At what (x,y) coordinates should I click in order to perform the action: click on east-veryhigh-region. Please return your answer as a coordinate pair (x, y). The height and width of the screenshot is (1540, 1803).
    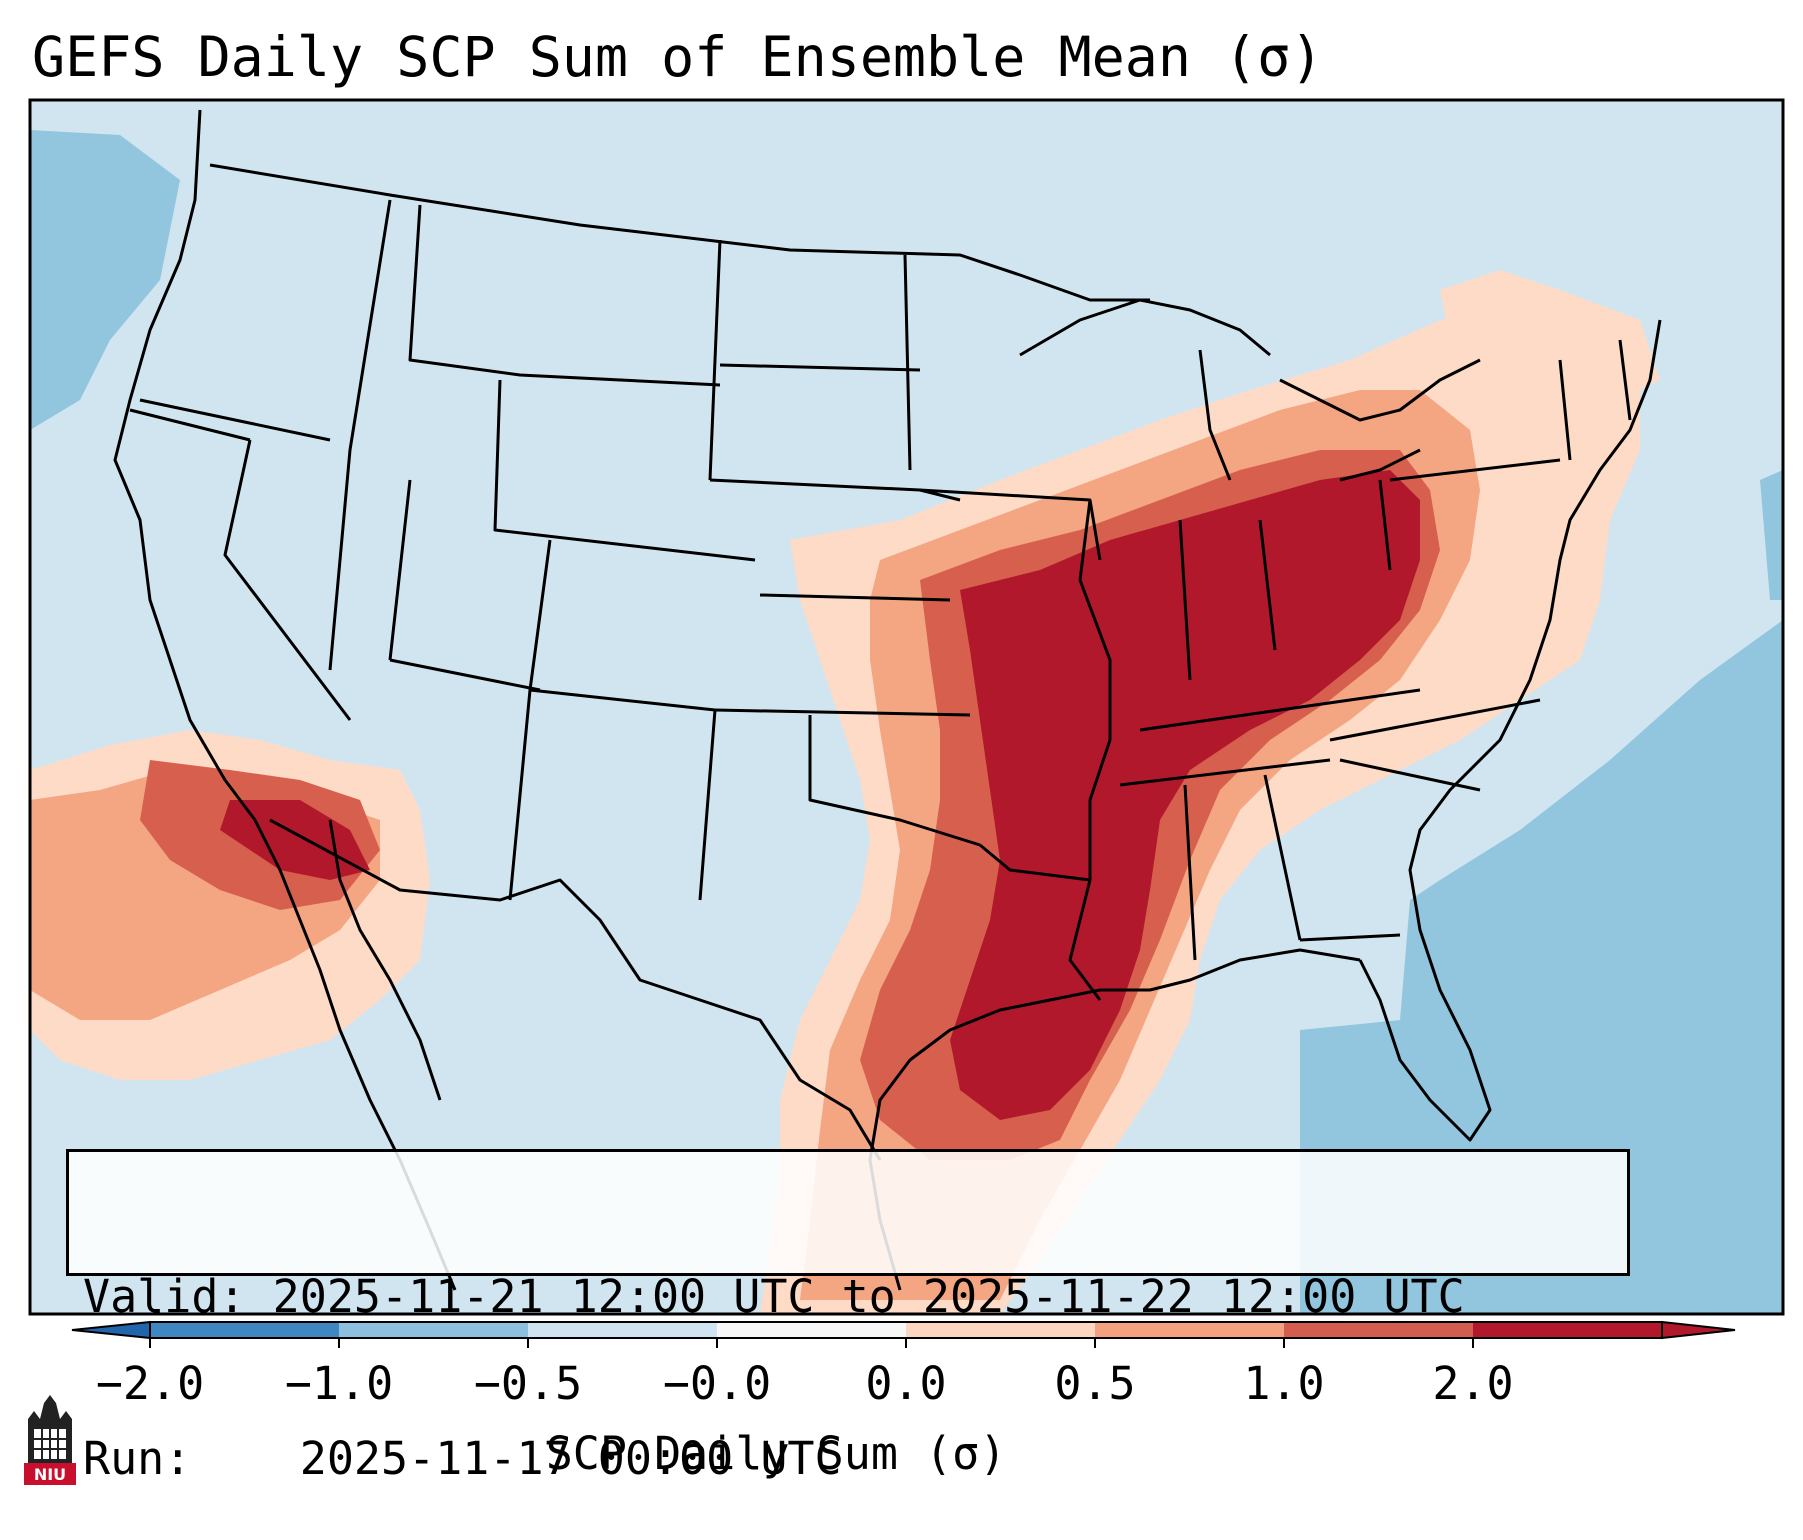
    Looking at the image, I should click on (1185, 795).